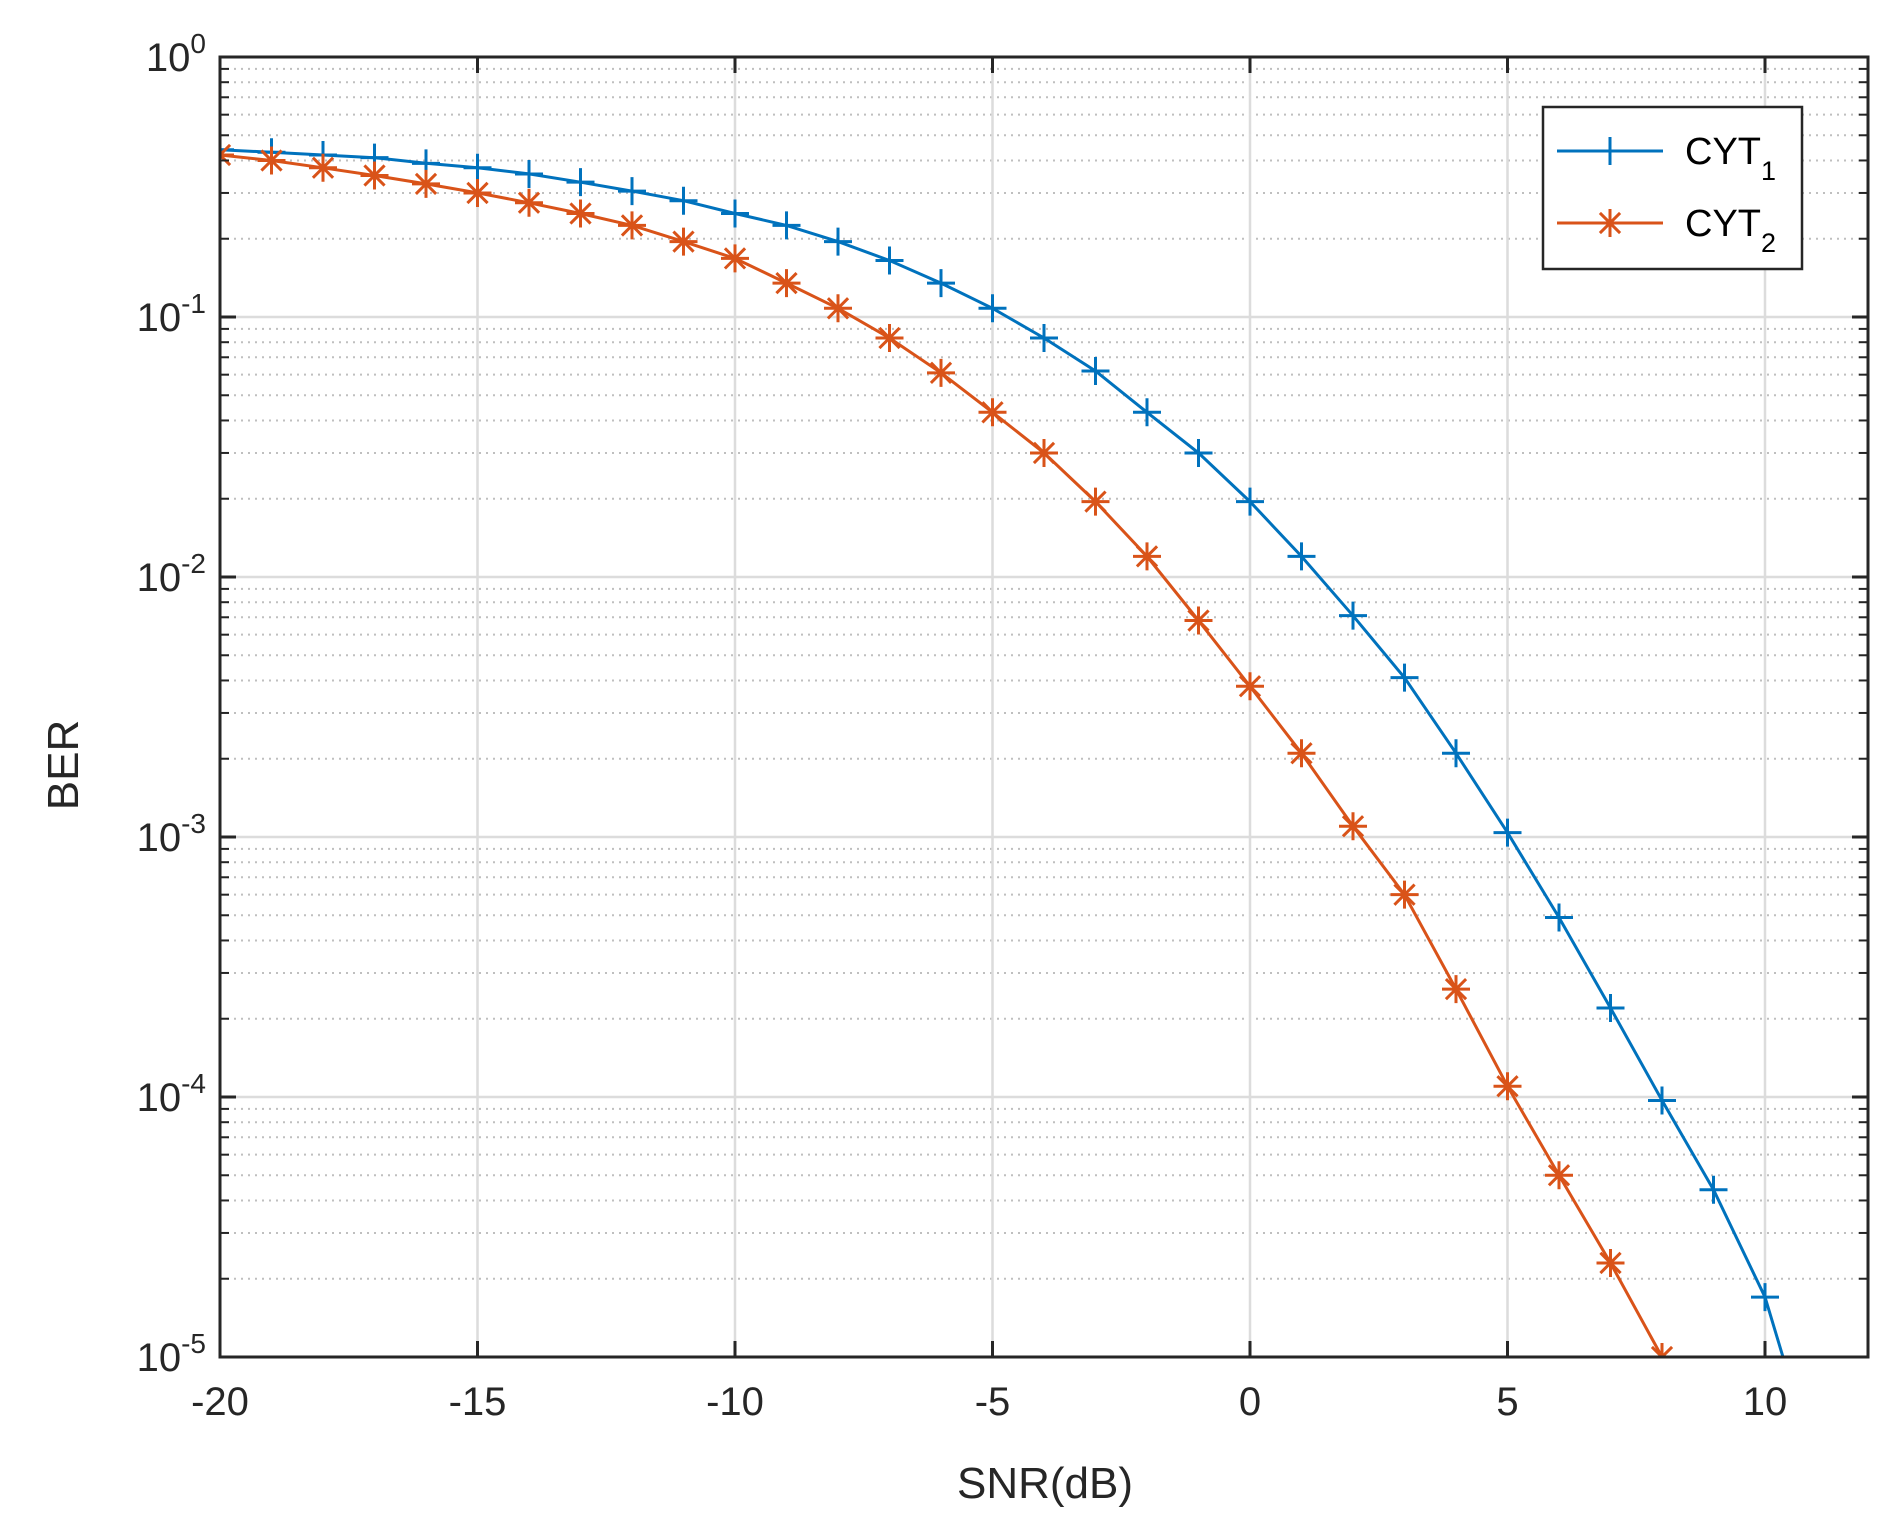 This screenshot has width=1899, height=1525. What do you see at coordinates (1765, 1402) in the screenshot?
I see `x-tick-label: 10` at bounding box center [1765, 1402].